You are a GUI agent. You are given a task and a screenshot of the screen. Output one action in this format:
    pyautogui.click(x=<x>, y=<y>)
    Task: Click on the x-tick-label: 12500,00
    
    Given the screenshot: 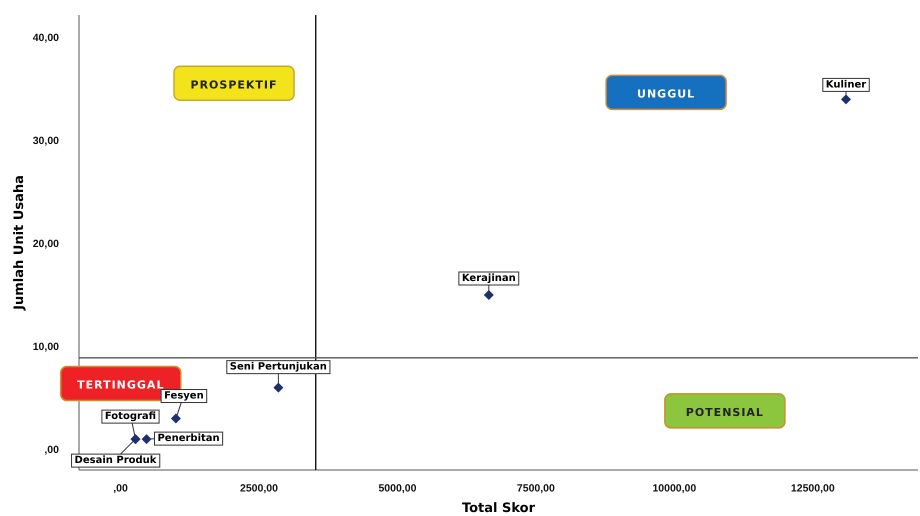 What is the action you would take?
    pyautogui.click(x=812, y=488)
    